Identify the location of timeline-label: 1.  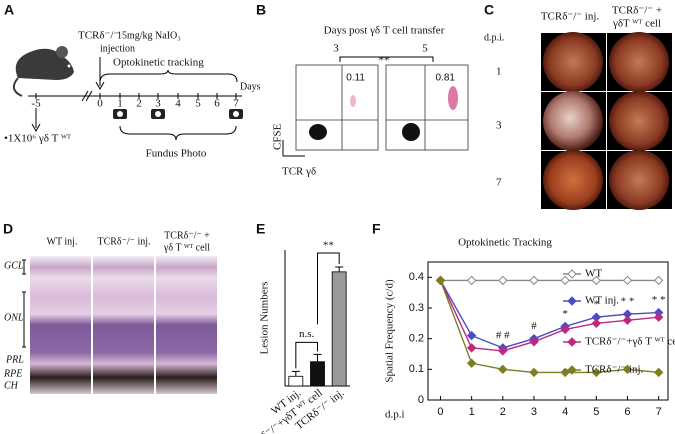
(120, 104).